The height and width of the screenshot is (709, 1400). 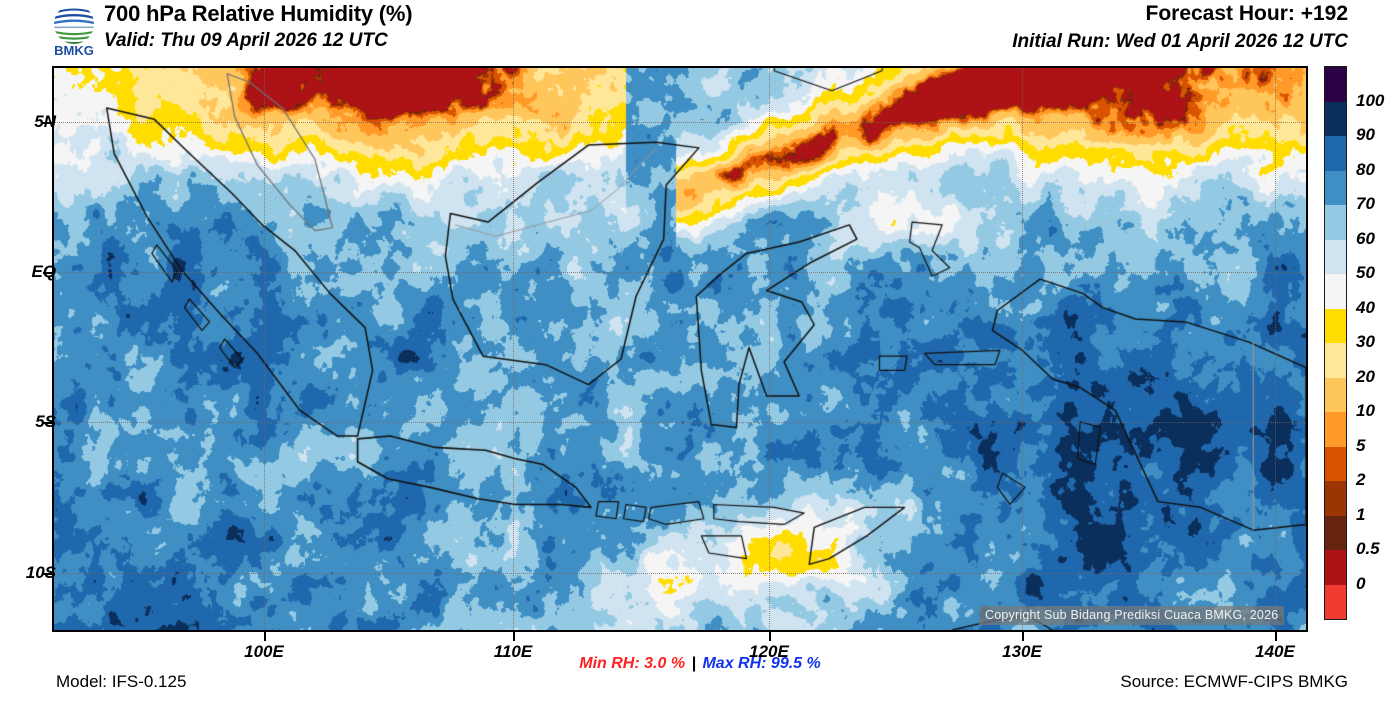 I want to click on colorbar-tick-label: 40, so click(x=1365, y=307).